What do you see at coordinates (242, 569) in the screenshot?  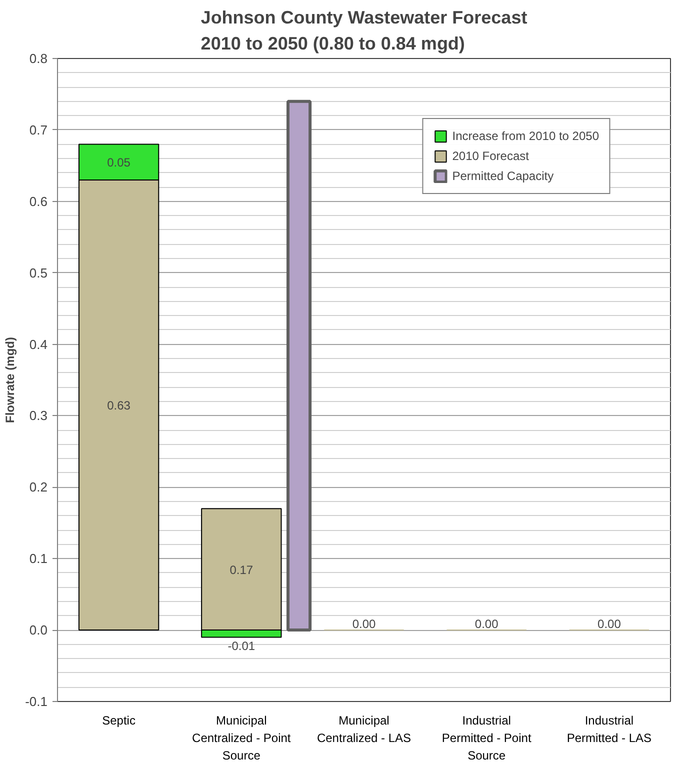 I see `data-label: 0.17` at bounding box center [242, 569].